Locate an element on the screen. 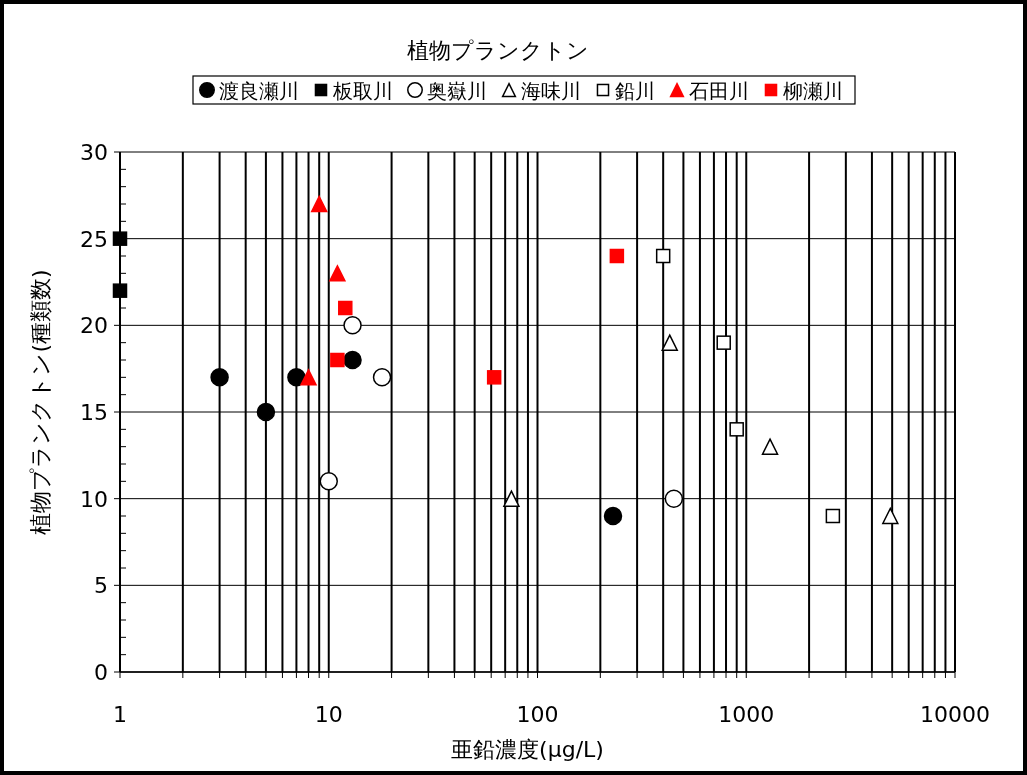 Image resolution: width=1027 pixels, height=775 pixels. legend-label: 奥嶽川 is located at coordinates (457, 91).